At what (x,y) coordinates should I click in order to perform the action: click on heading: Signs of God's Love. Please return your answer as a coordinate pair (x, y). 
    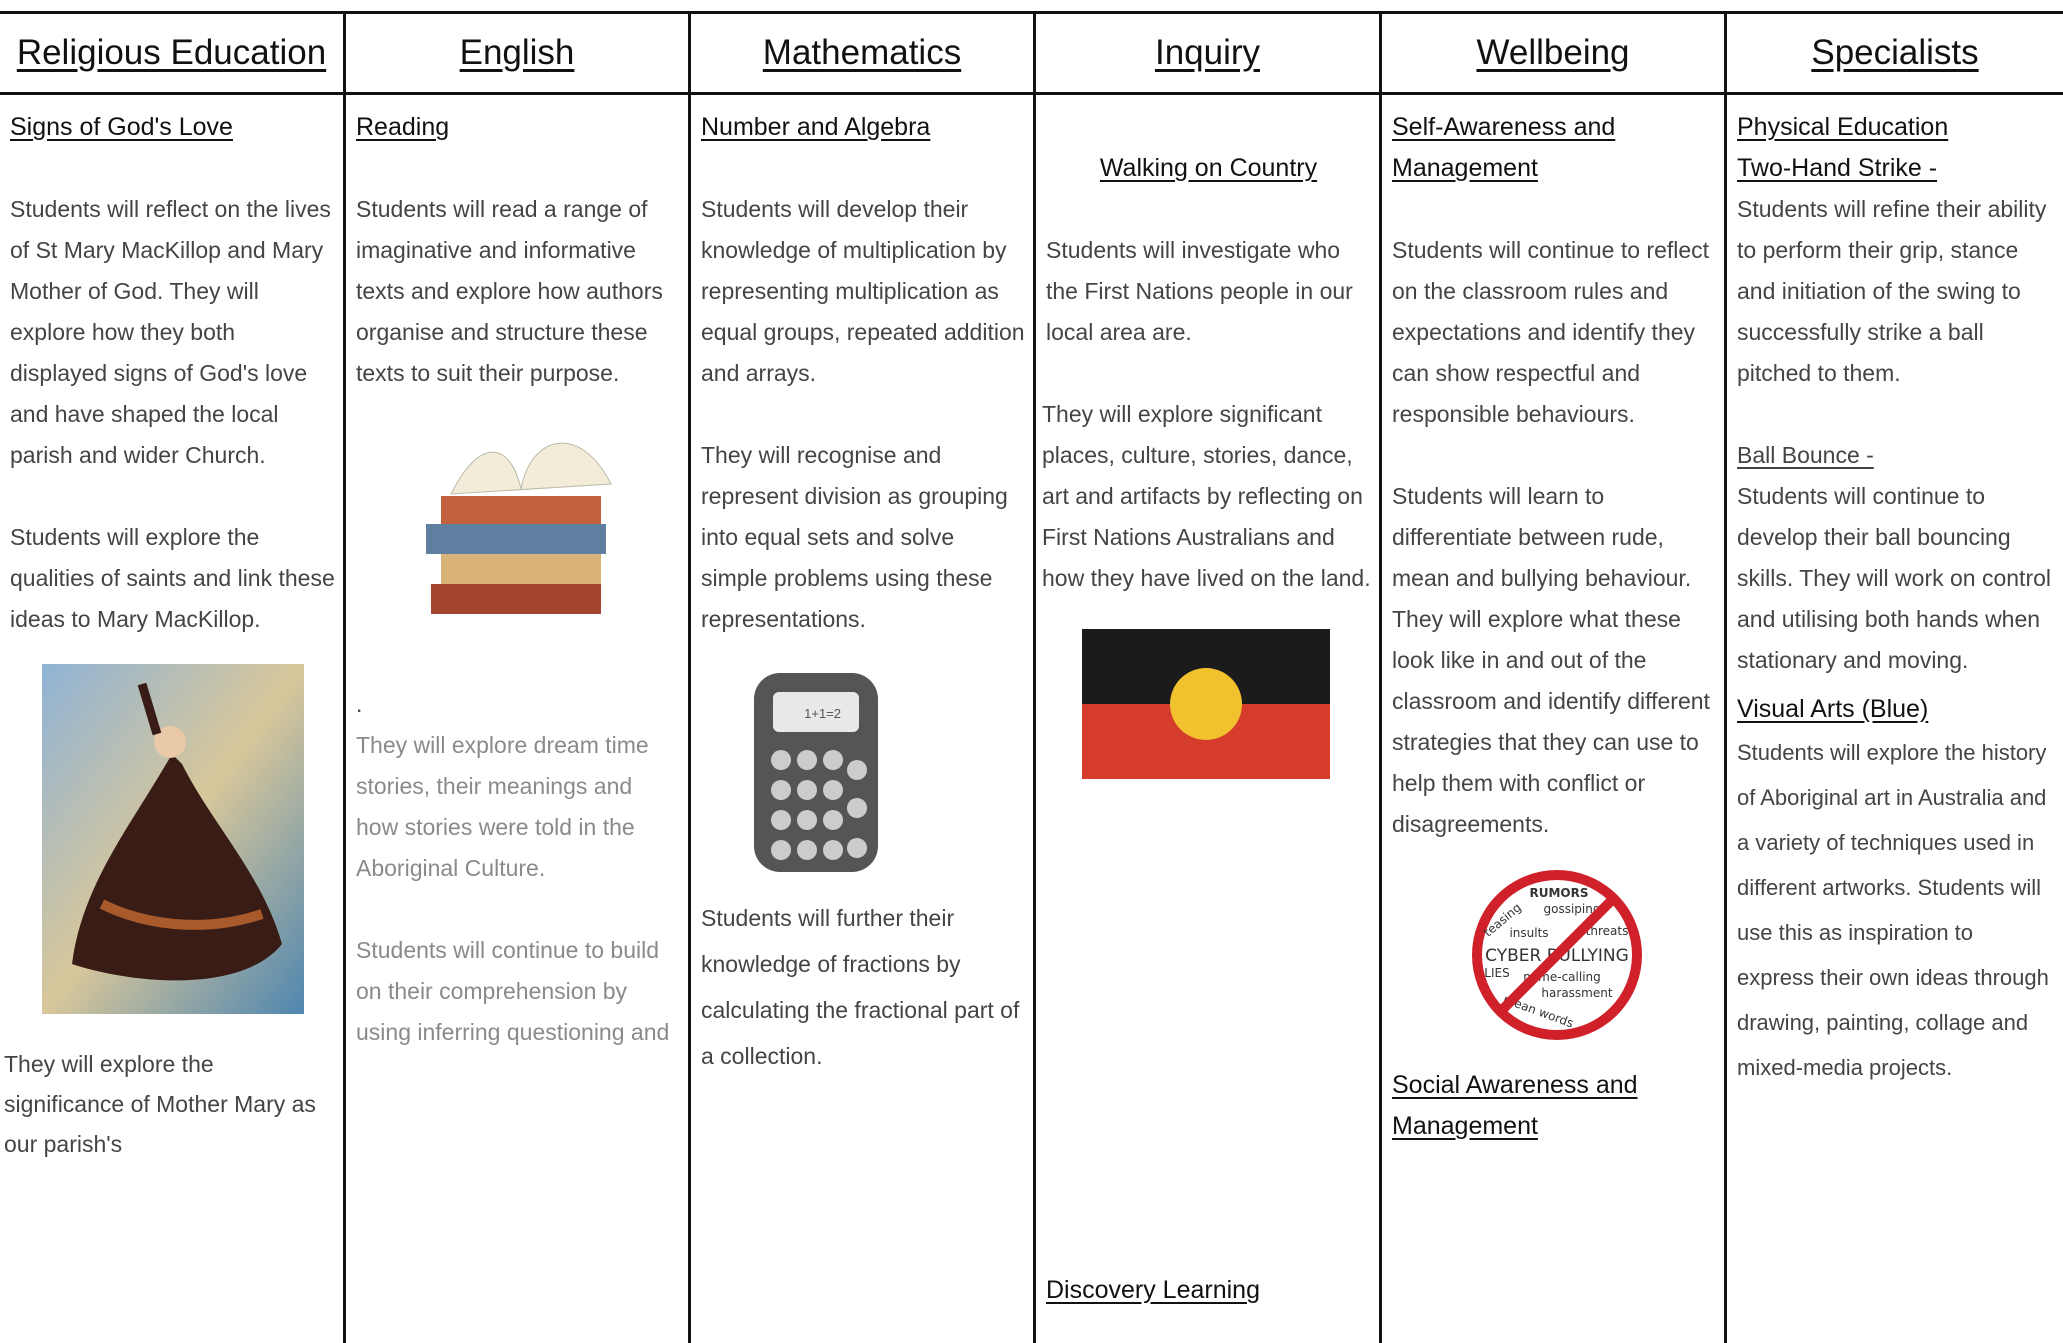
    Looking at the image, I should click on (121, 127).